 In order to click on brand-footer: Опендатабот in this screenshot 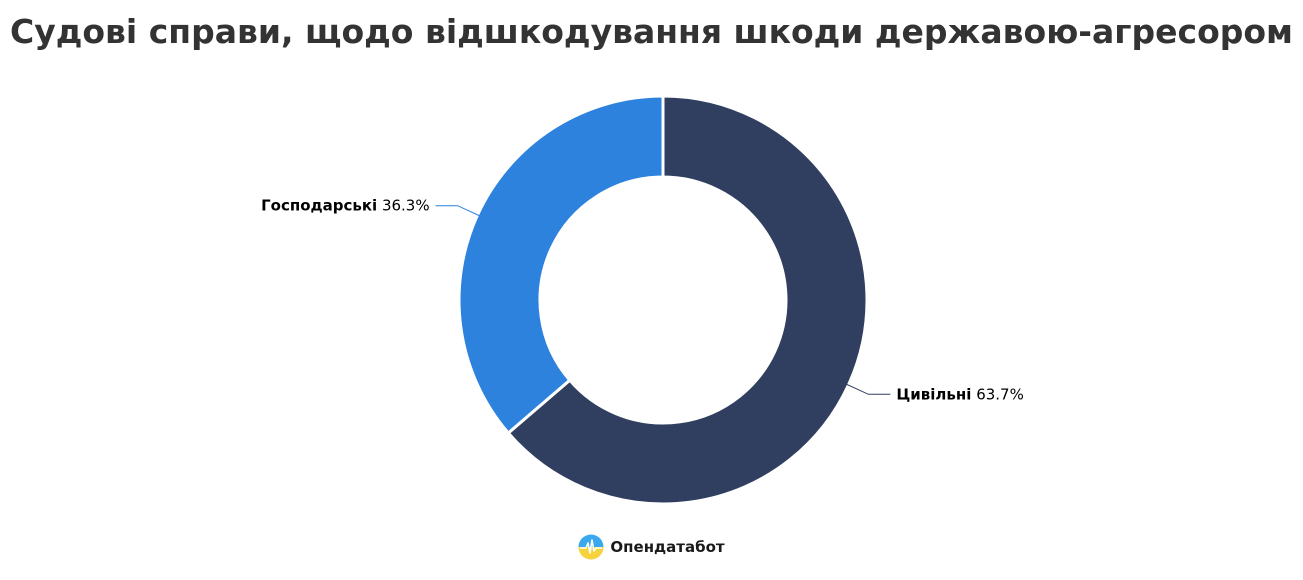, I will do `click(651, 547)`.